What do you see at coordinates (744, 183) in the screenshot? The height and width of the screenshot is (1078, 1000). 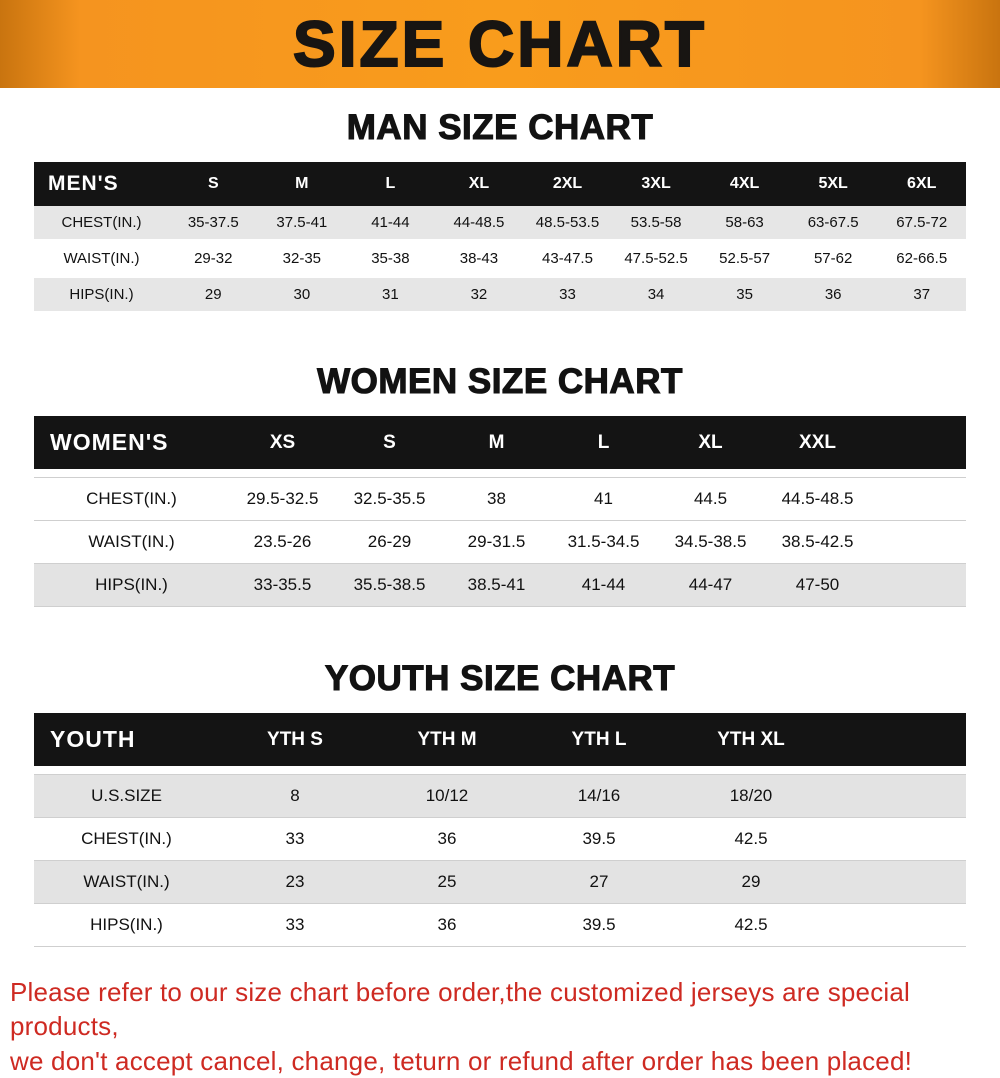 I see `column-header: 4XL` at bounding box center [744, 183].